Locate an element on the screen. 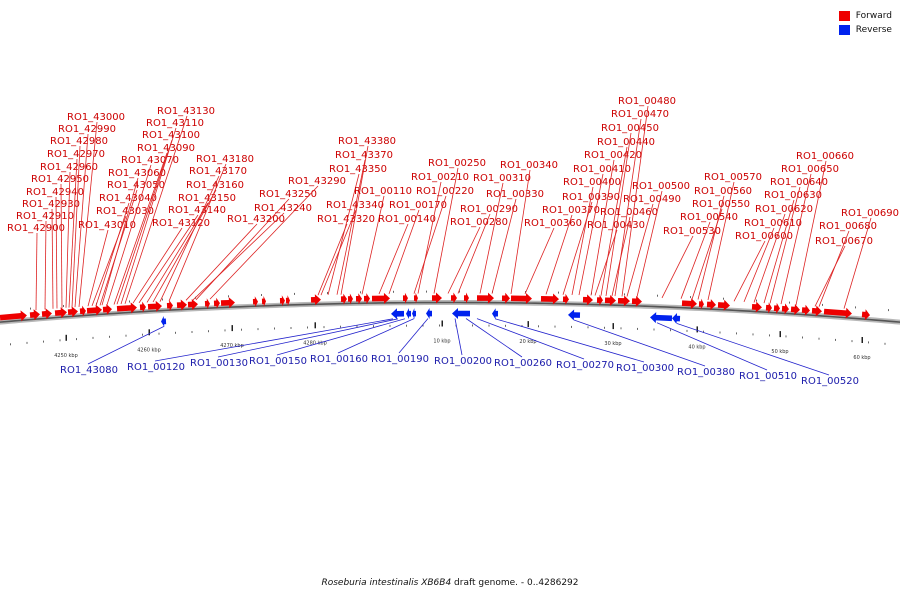  forward-gene-label: RO1_00140 is located at coordinates (407, 219).